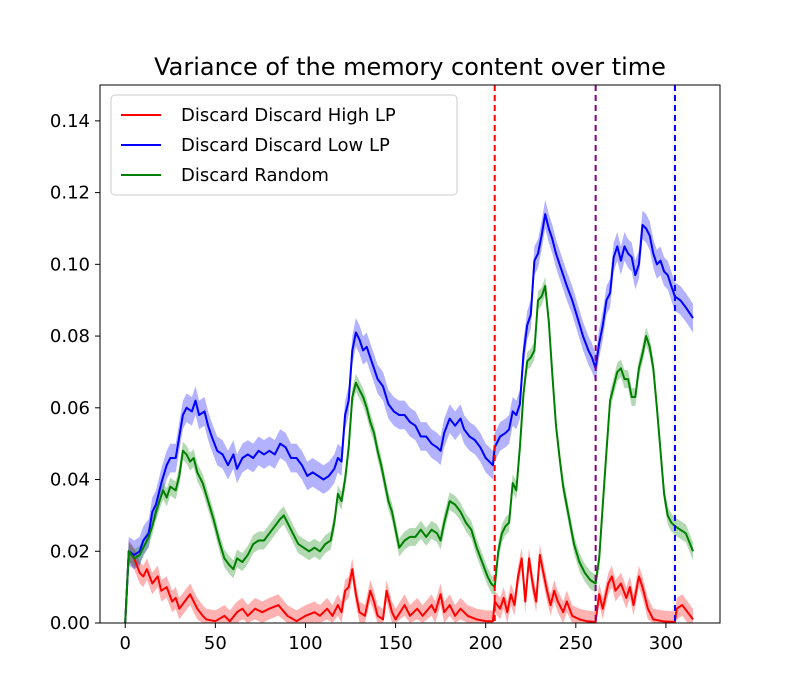 The image size is (800, 700). I want to click on y-tick-label-2: 0.04, so click(70, 480).